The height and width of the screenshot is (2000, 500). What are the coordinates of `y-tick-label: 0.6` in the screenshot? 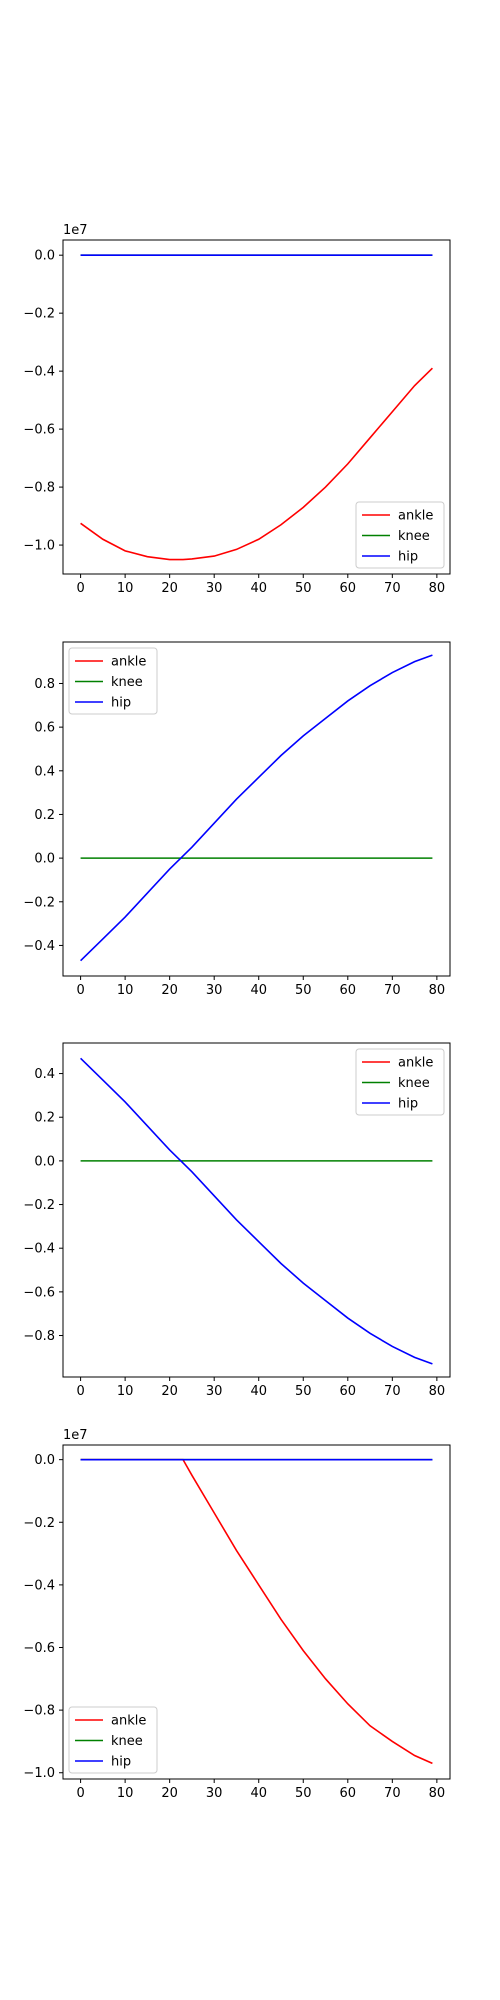 It's located at (44, 728).